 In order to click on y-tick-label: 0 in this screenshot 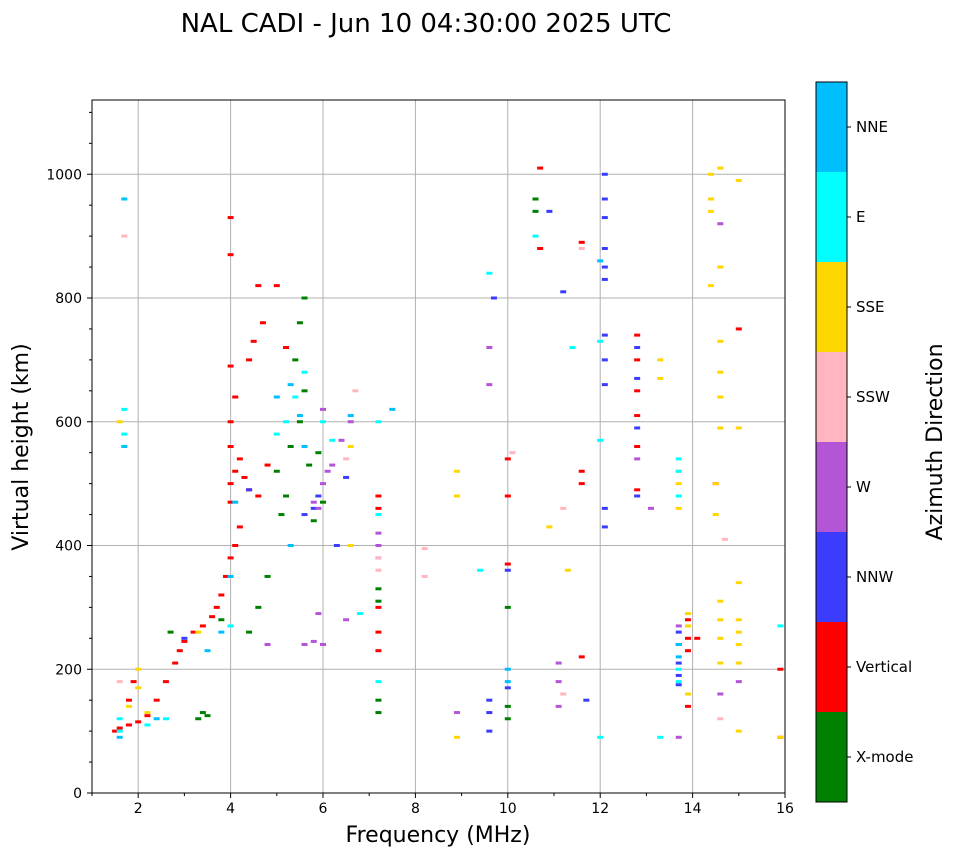, I will do `click(77, 794)`.